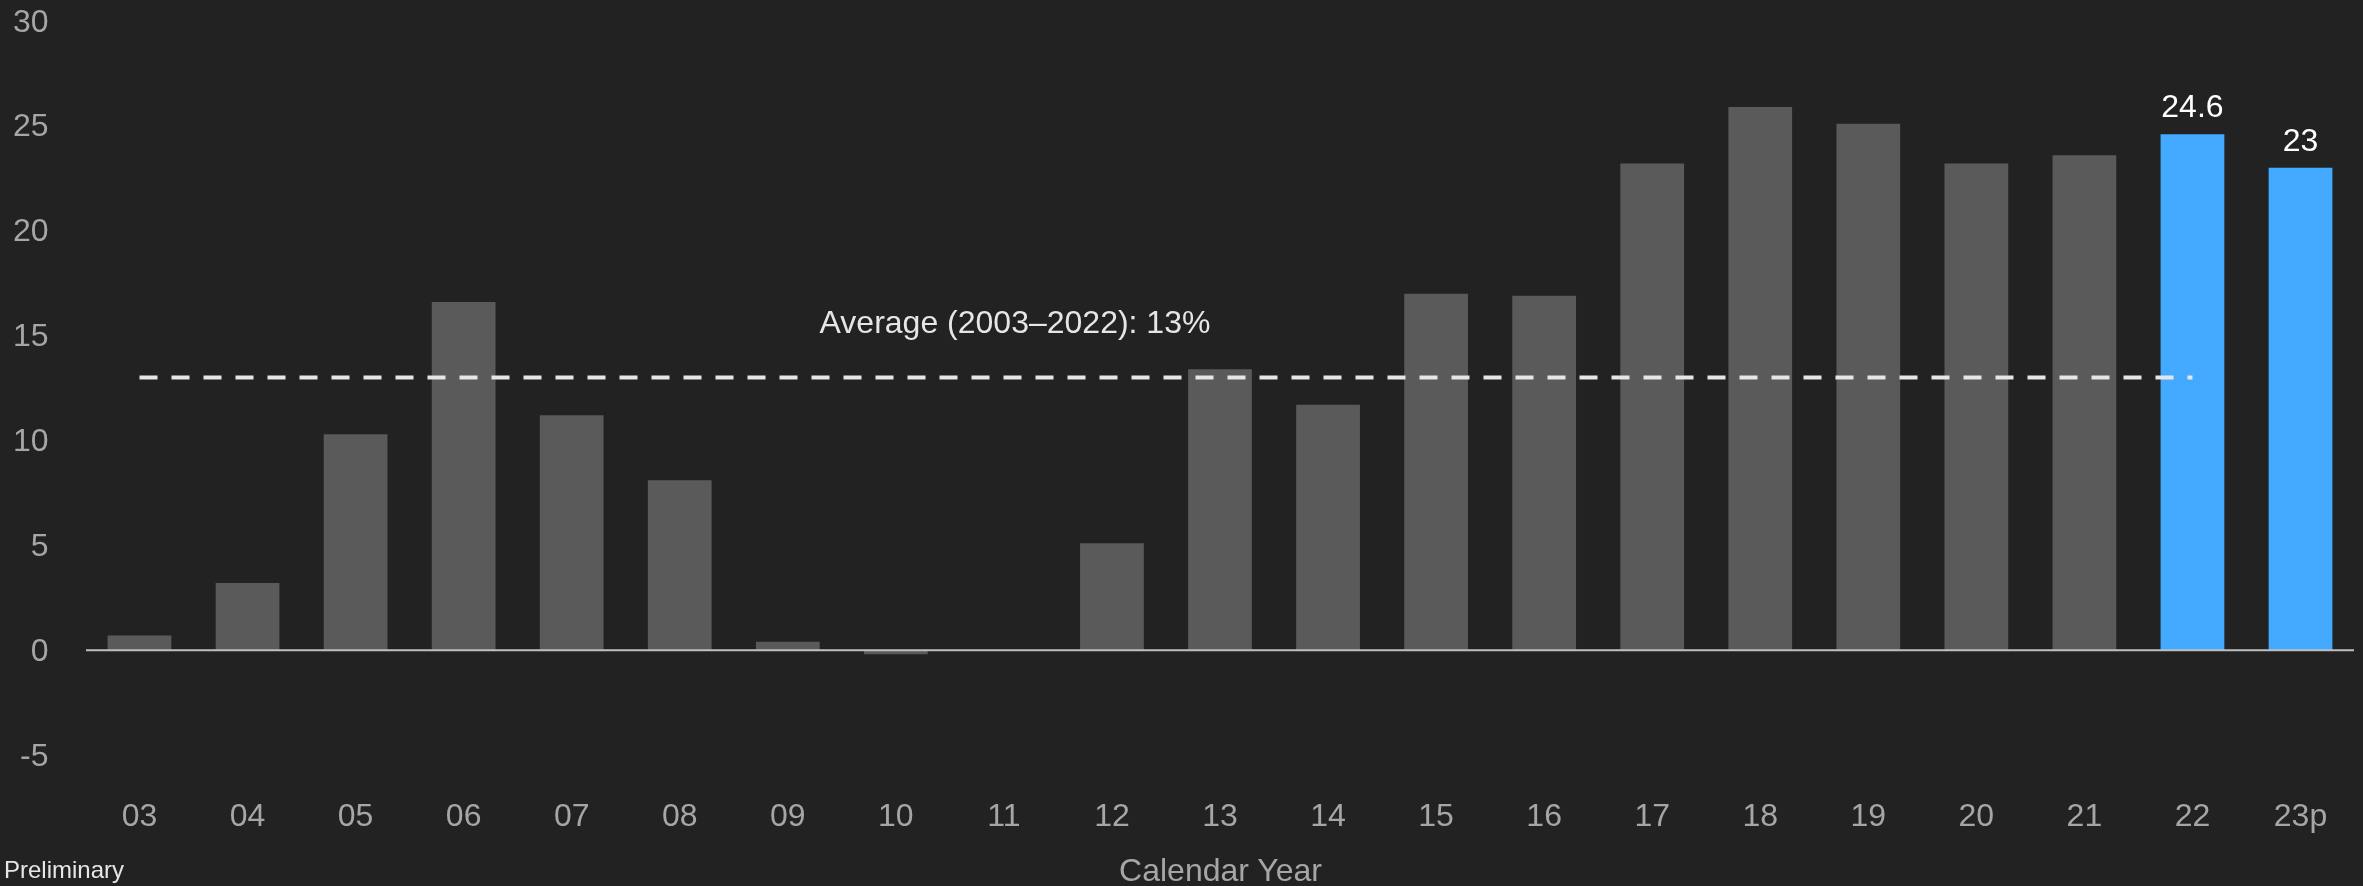 The height and width of the screenshot is (886, 2363). I want to click on x-tick-label: 21, so click(2084, 814).